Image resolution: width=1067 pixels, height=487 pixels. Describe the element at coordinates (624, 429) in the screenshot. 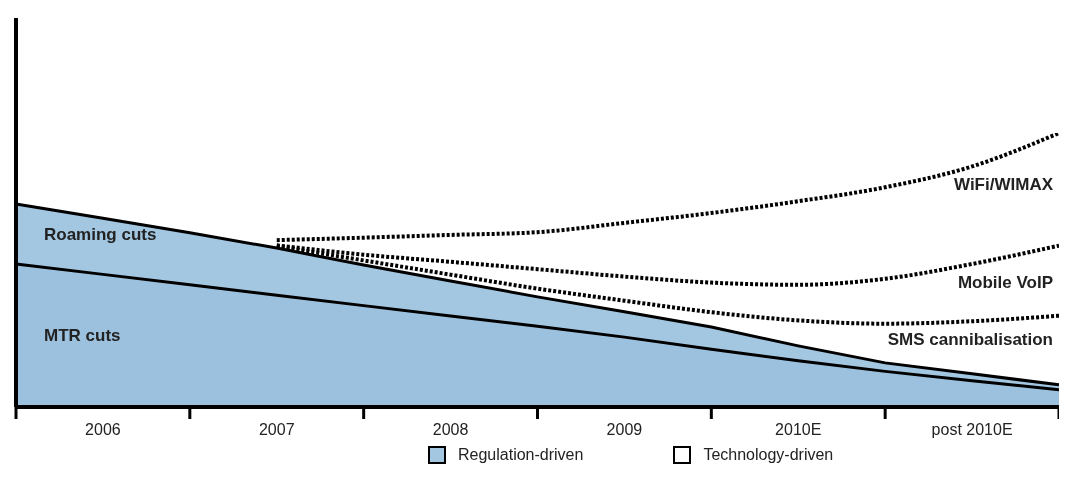

I see `x-tick-label: 2009` at that location.